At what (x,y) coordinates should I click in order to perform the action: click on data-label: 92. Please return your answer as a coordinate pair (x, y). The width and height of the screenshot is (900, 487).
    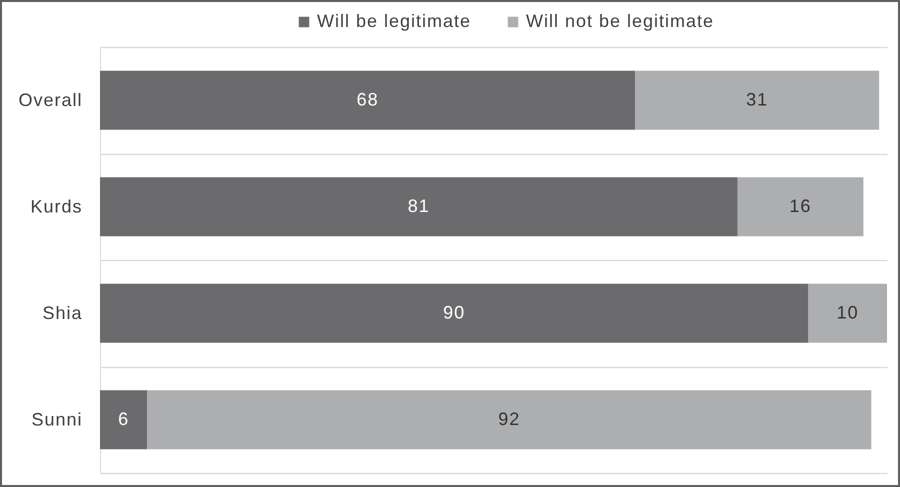
    Looking at the image, I should click on (509, 418).